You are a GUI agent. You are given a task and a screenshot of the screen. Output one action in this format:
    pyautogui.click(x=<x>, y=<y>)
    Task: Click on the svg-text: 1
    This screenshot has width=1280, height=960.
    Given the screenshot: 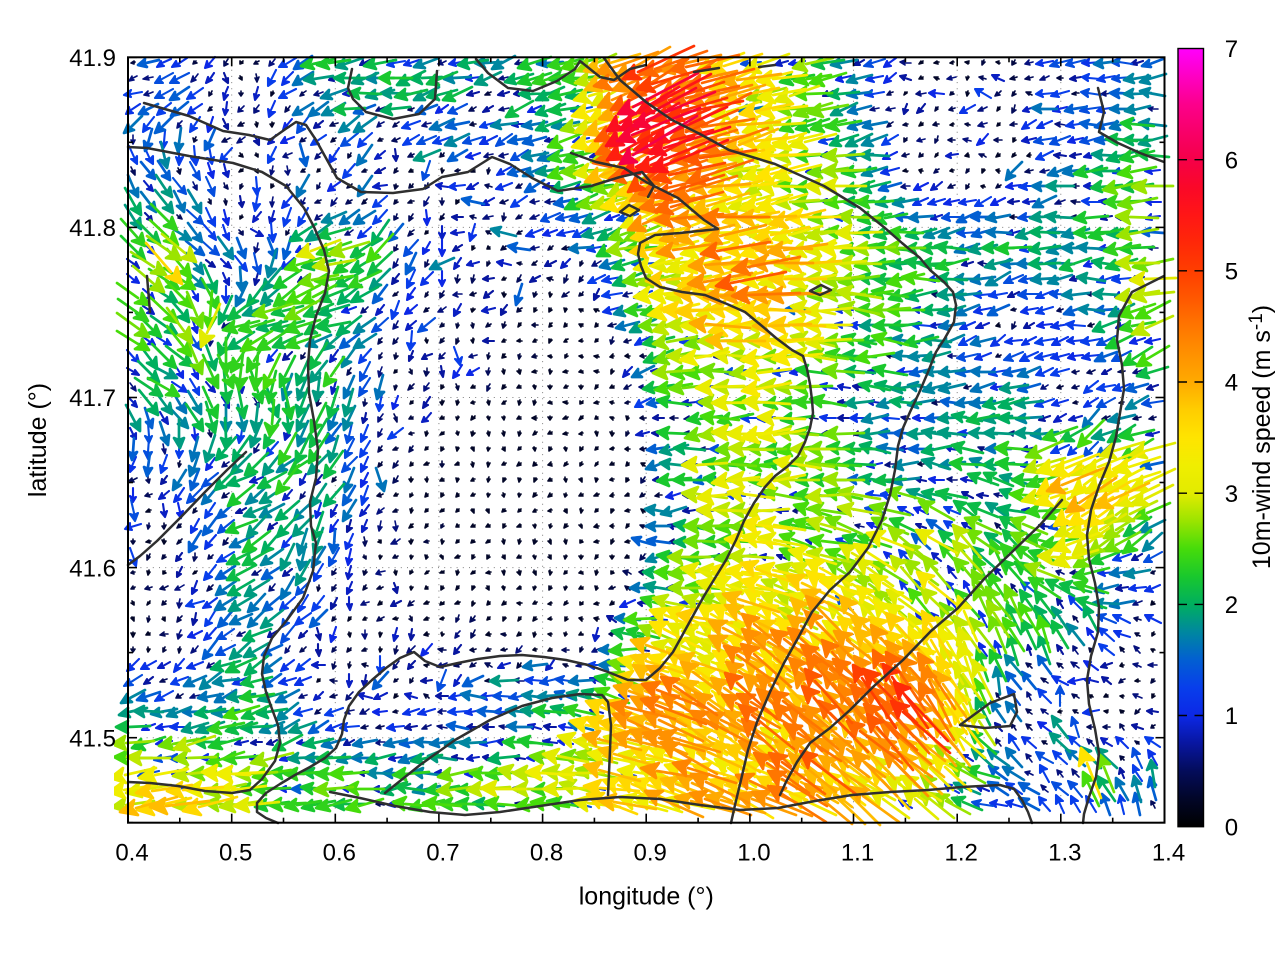 What is the action you would take?
    pyautogui.click(x=1231, y=716)
    